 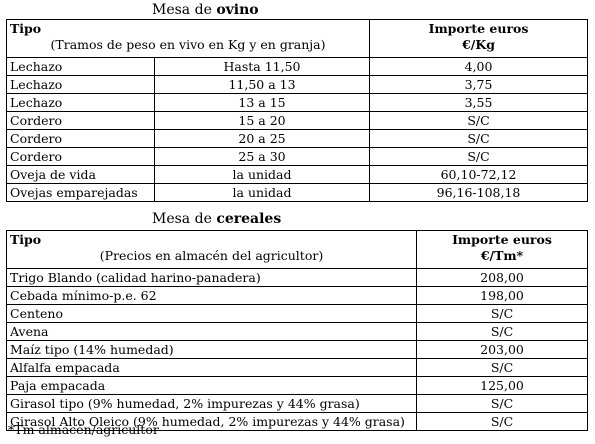 What do you see at coordinates (184, 10) in the screenshot?
I see `ovino-title-prefix: Mesa de` at bounding box center [184, 10].